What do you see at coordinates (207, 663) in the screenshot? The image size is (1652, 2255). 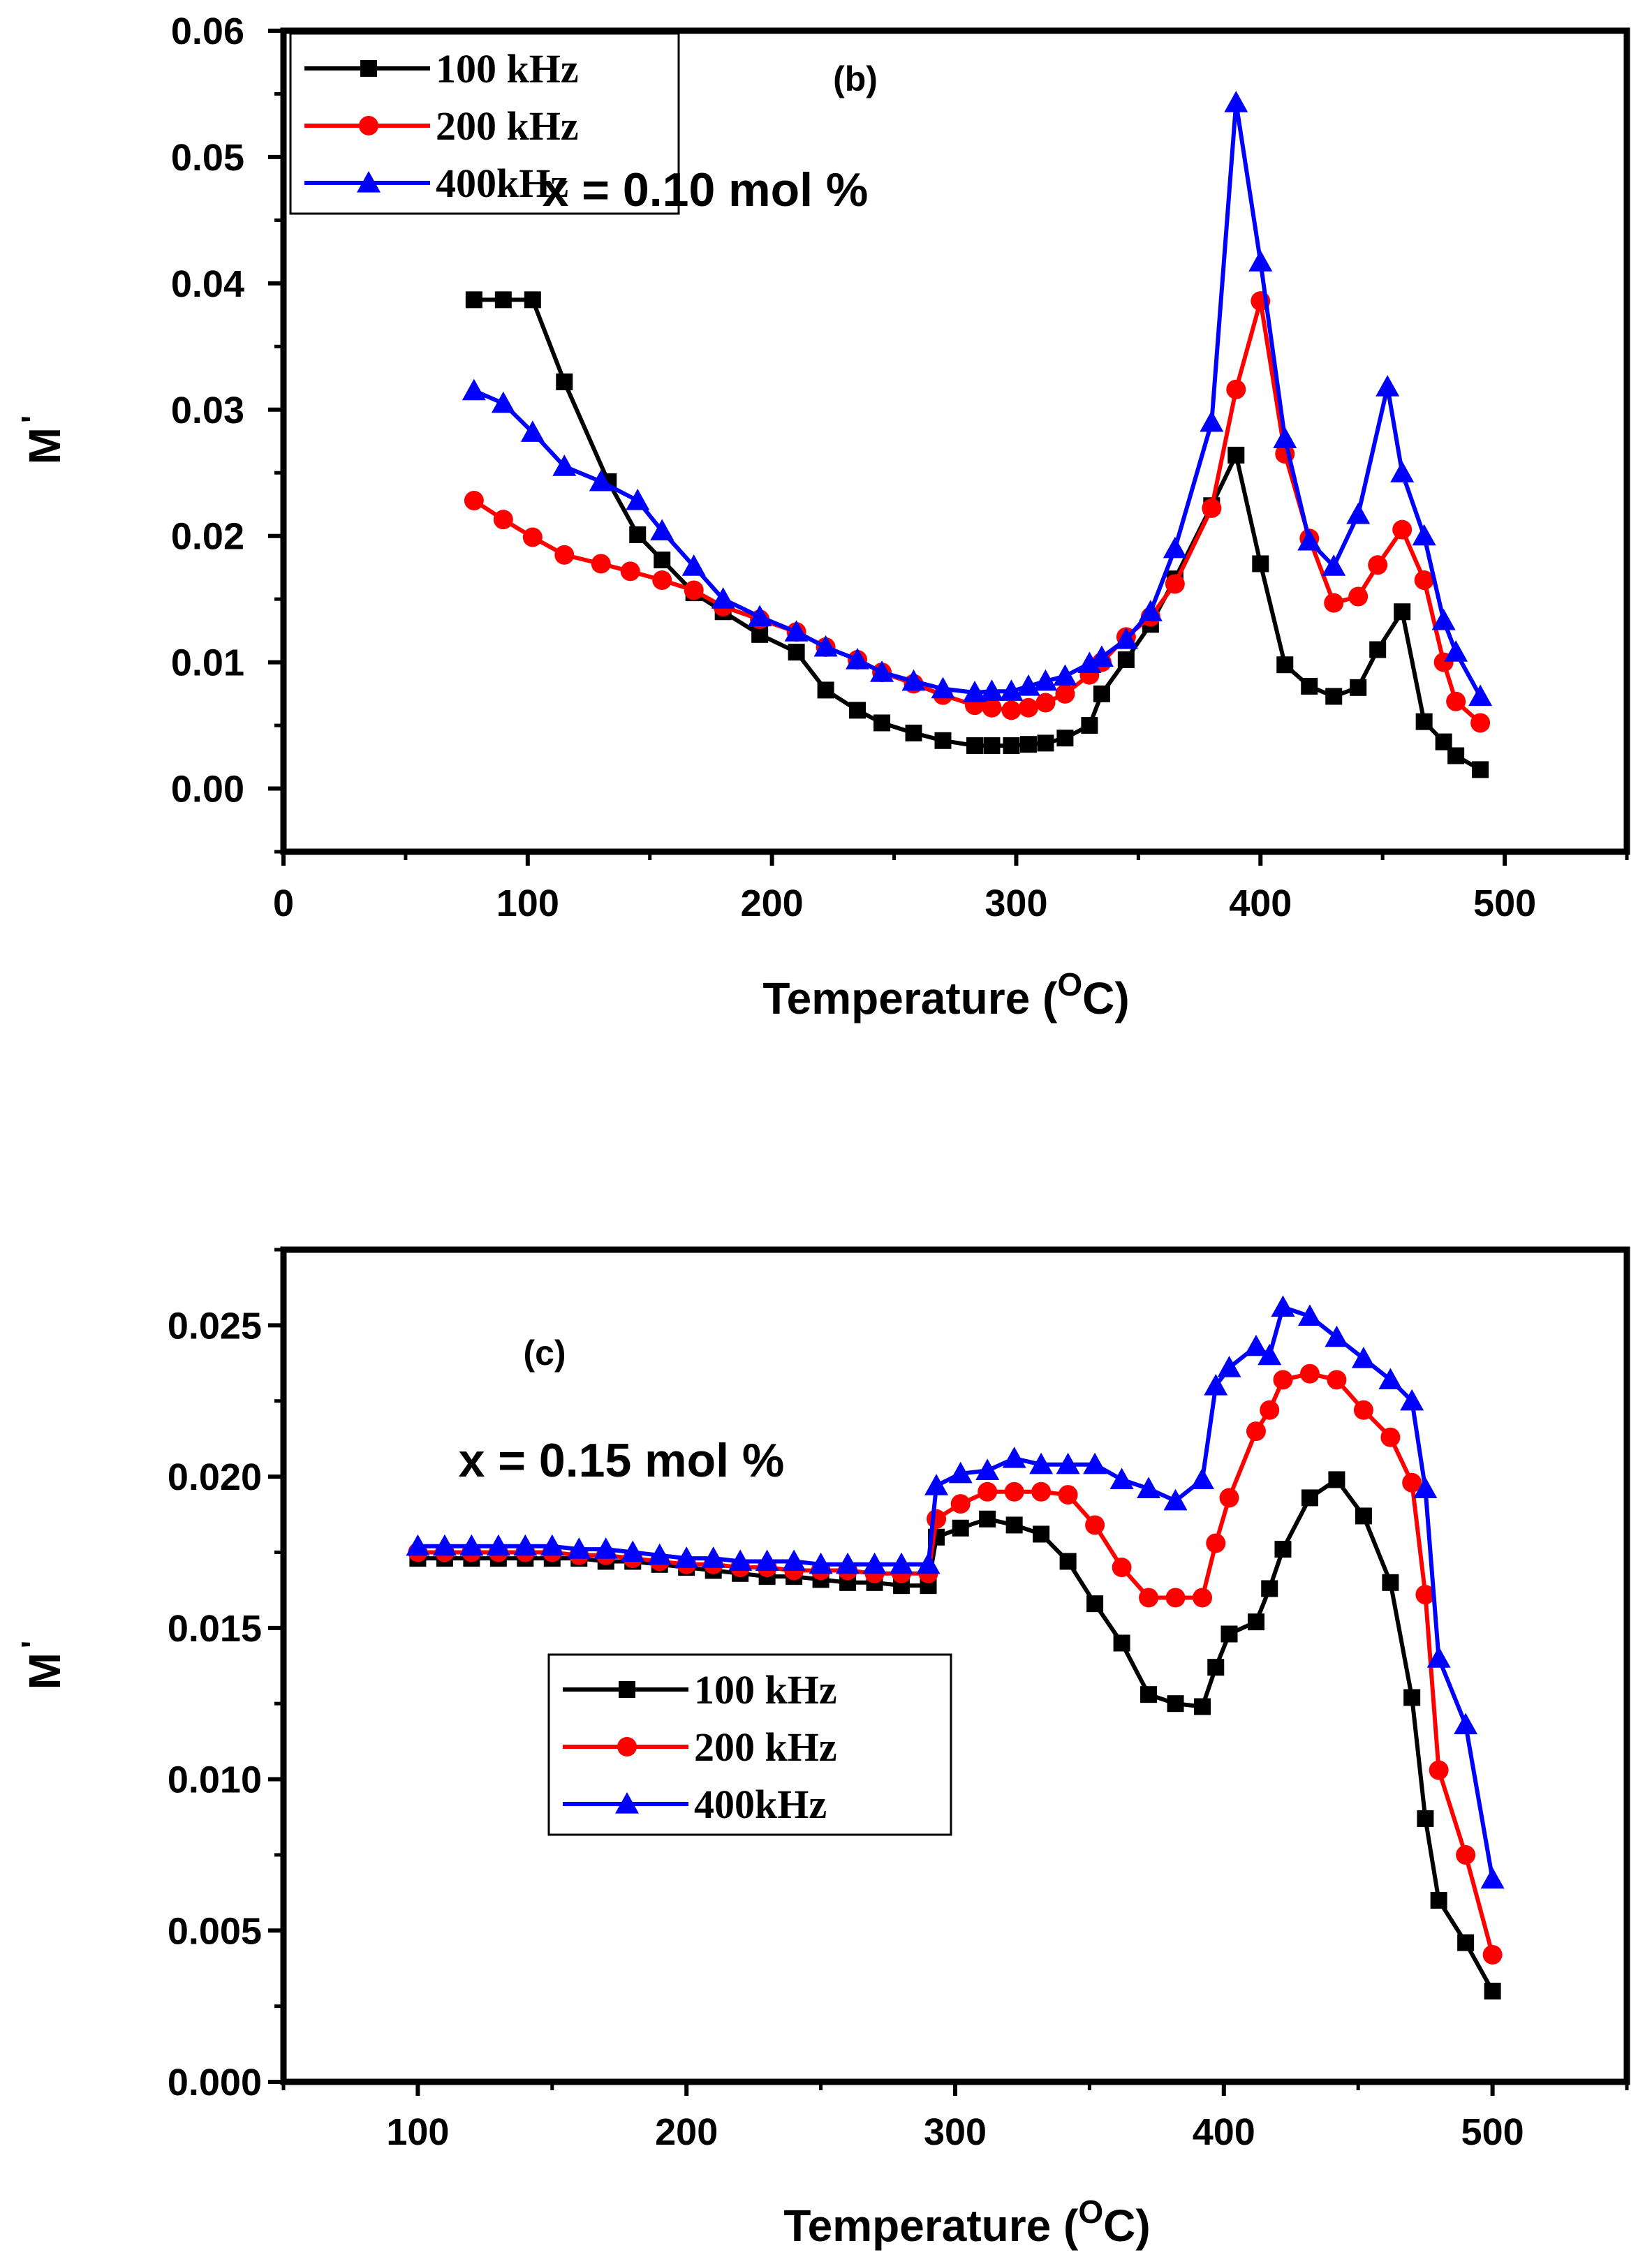 I see `y-tick-label: 0.01` at bounding box center [207, 663].